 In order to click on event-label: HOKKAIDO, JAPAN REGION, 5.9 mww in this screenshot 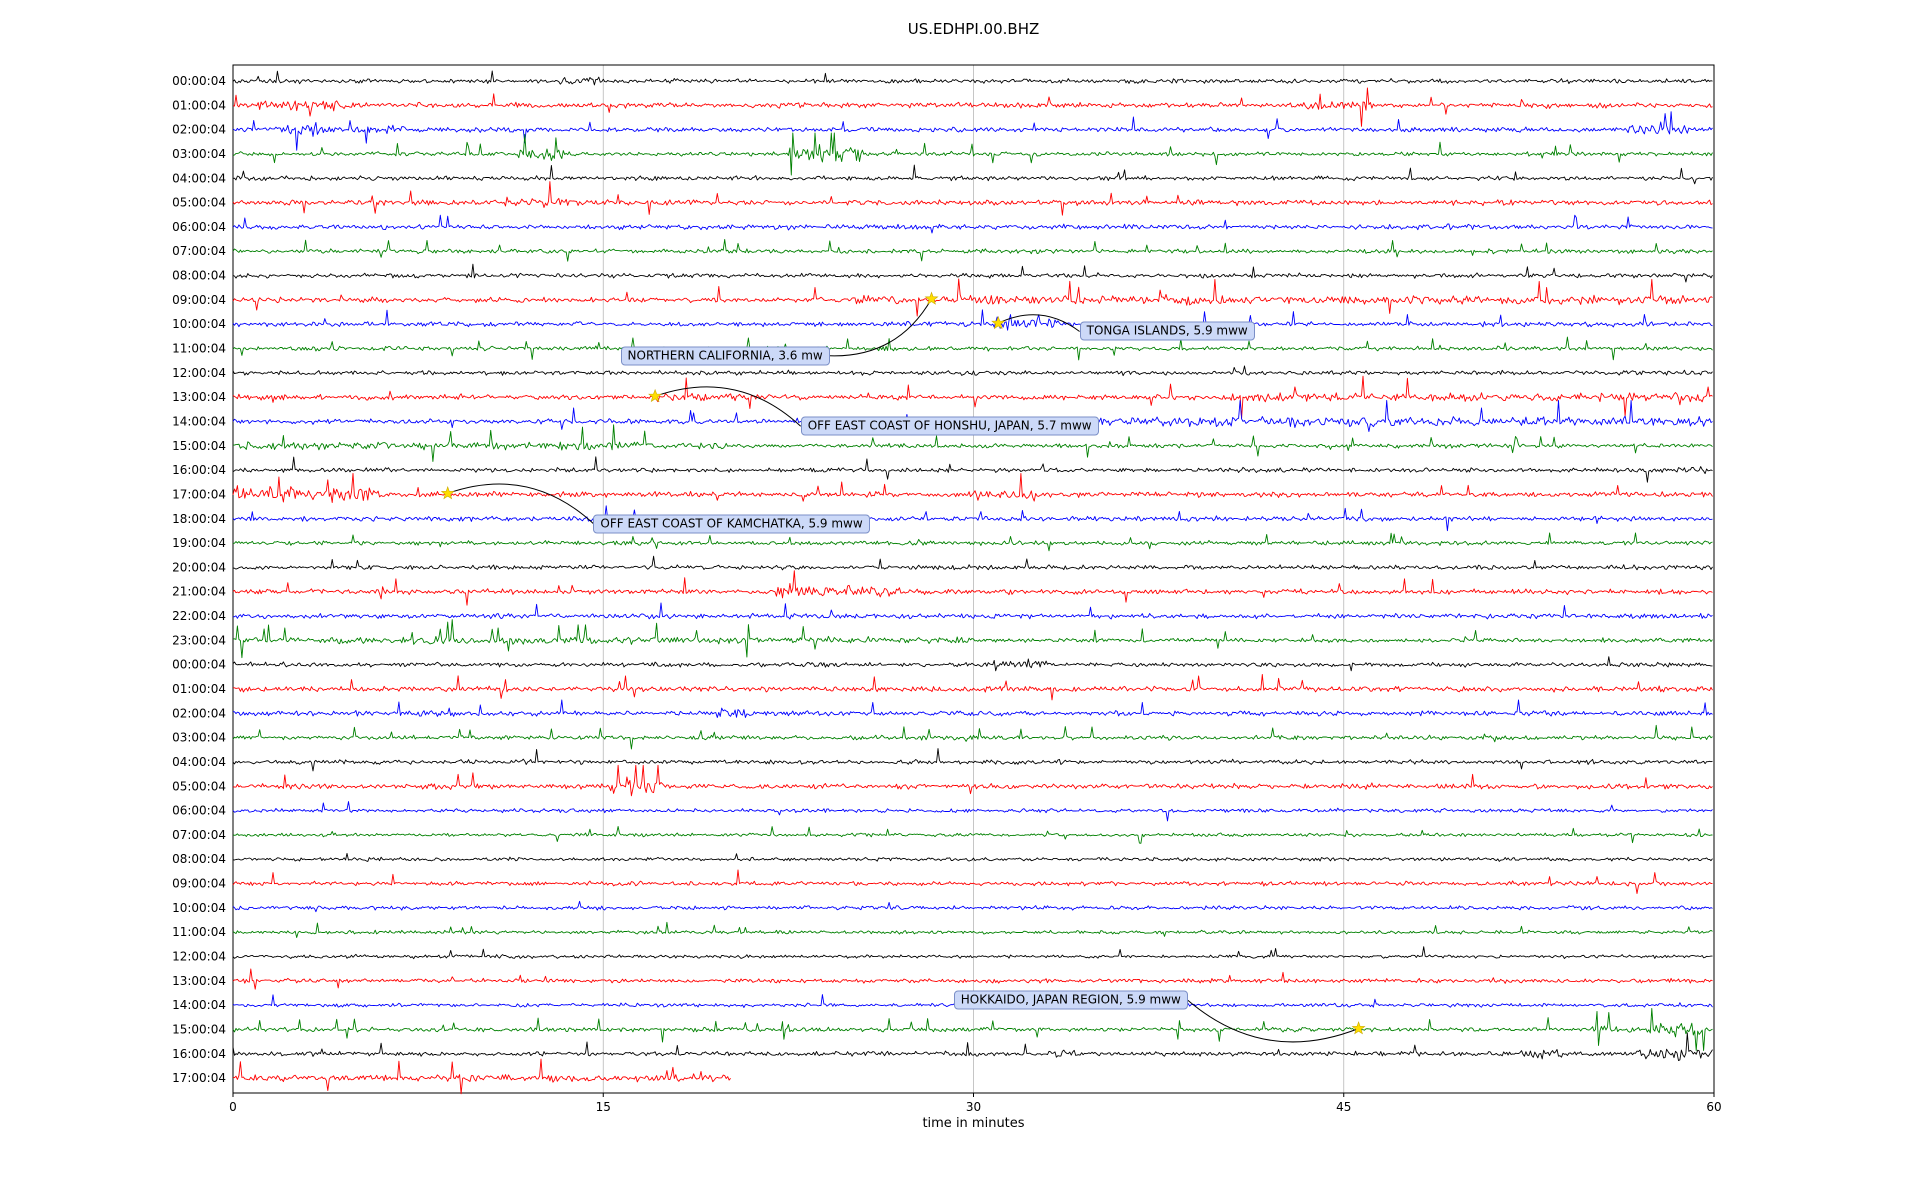, I will do `click(1070, 1000)`.